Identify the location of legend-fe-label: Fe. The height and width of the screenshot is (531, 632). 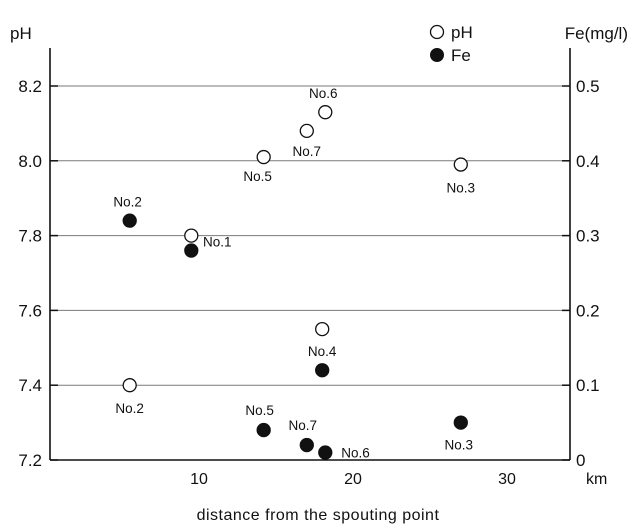
(461, 55).